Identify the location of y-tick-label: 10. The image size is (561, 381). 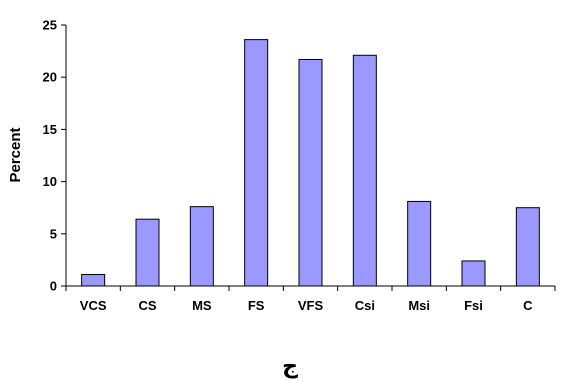
(50, 181).